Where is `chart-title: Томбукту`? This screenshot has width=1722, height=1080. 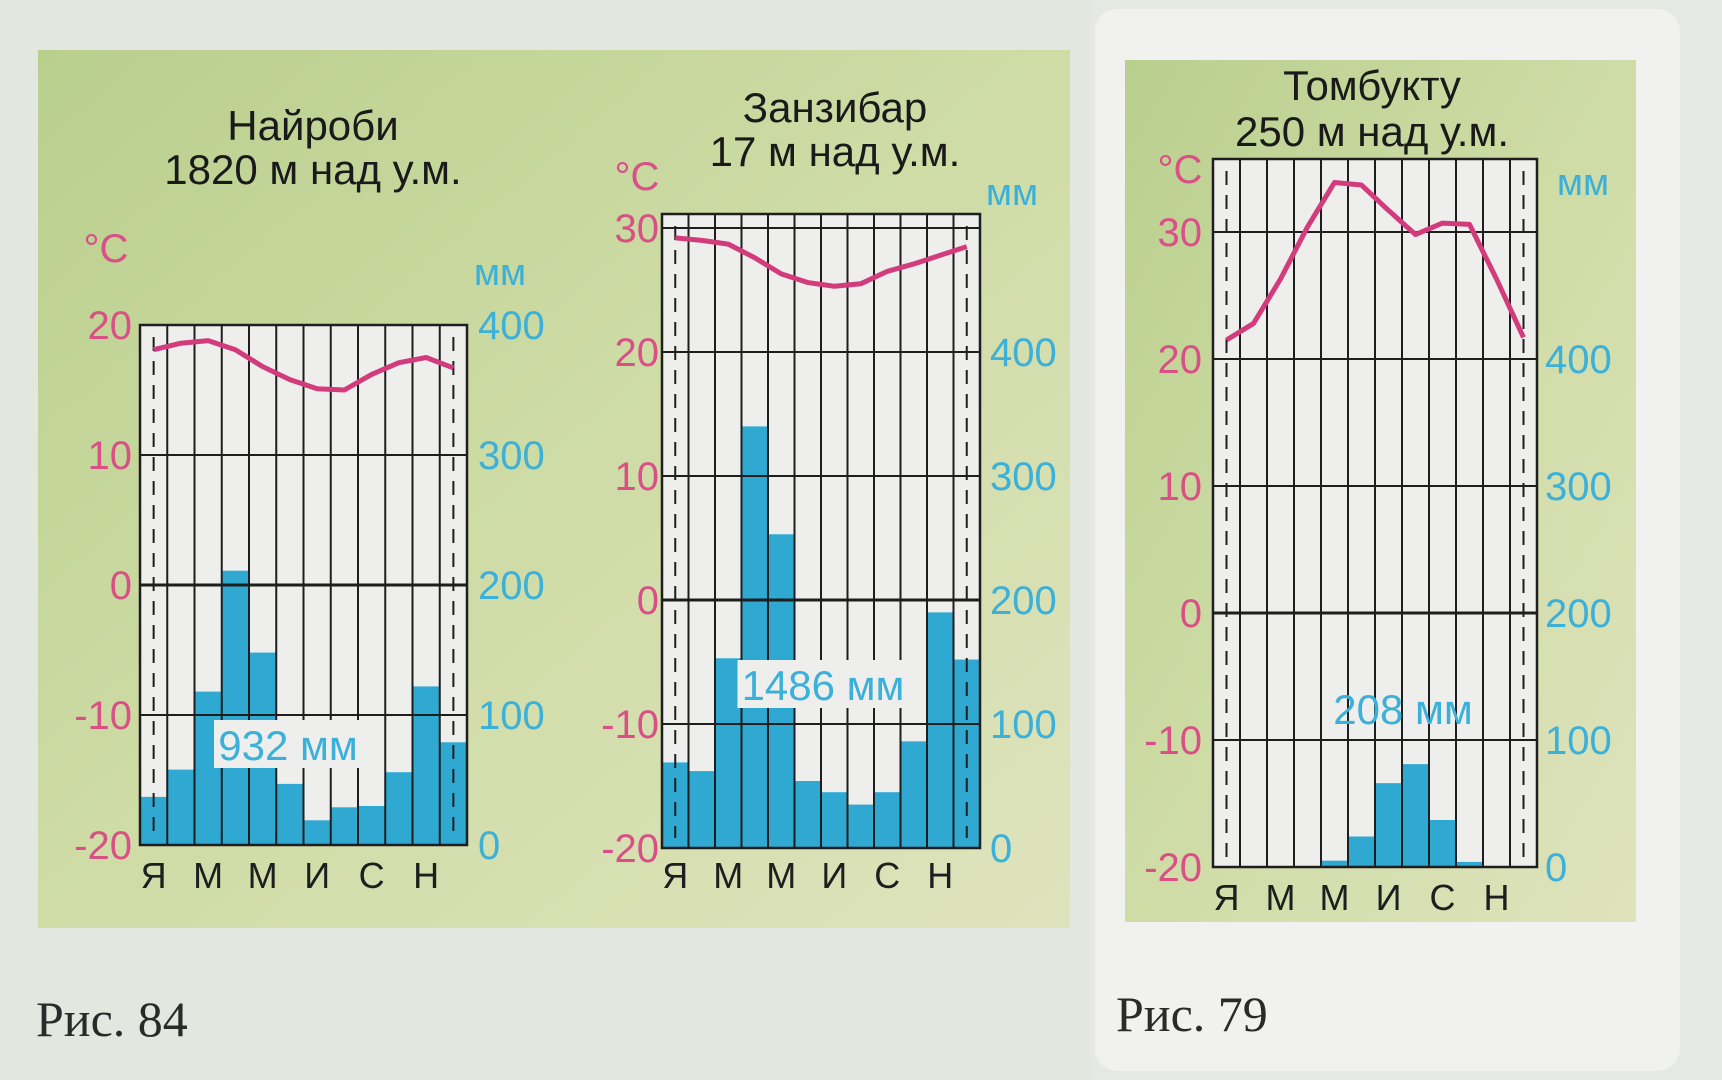
chart-title: Томбукту is located at coordinates (1372, 85).